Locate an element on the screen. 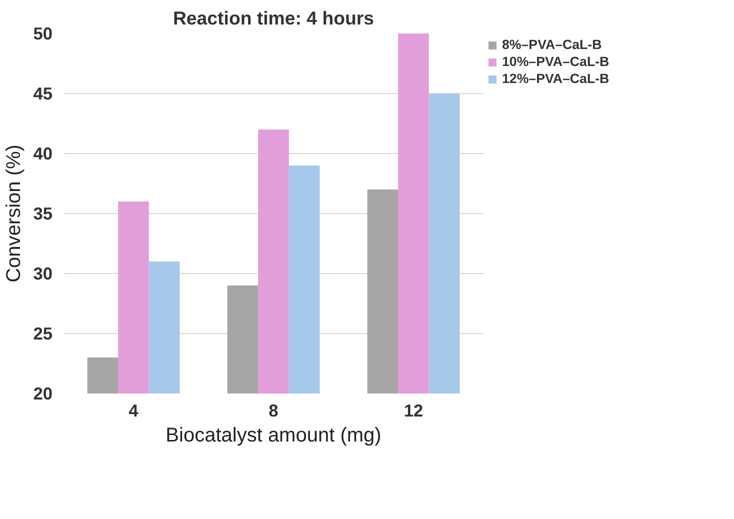  y-tick-label: 20 is located at coordinates (43, 394).